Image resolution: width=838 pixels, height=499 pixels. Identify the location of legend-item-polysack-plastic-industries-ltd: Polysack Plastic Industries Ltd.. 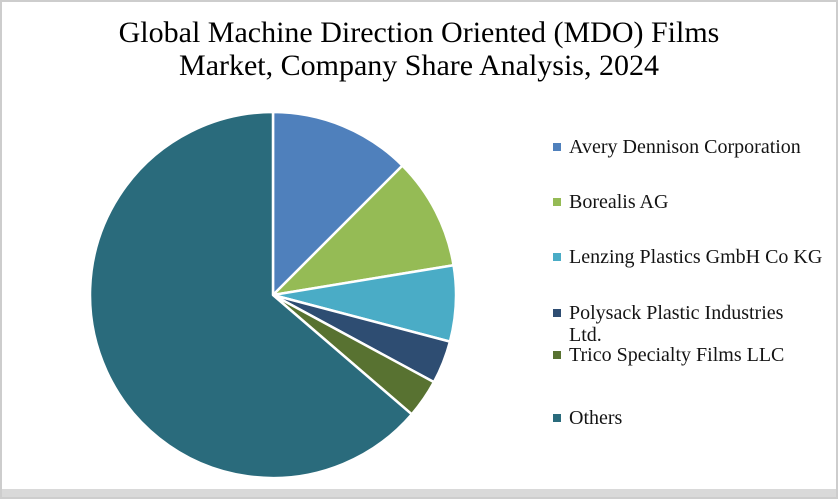
(668, 324).